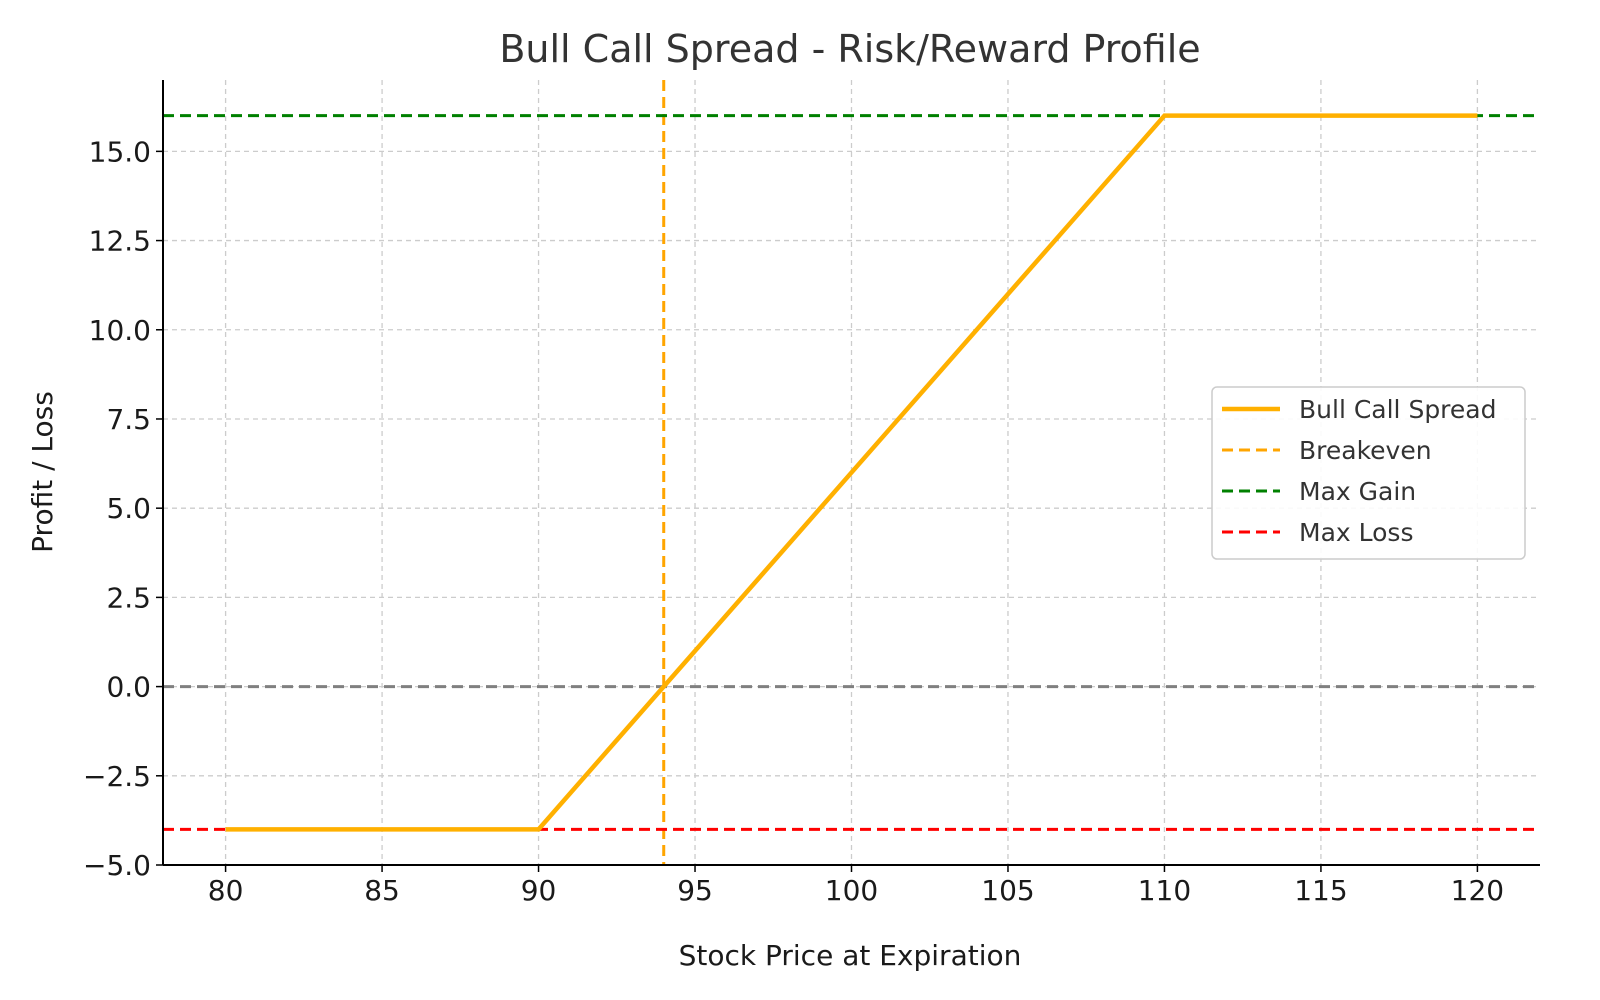  I want to click on y-tick-label: −2.5, so click(117, 776).